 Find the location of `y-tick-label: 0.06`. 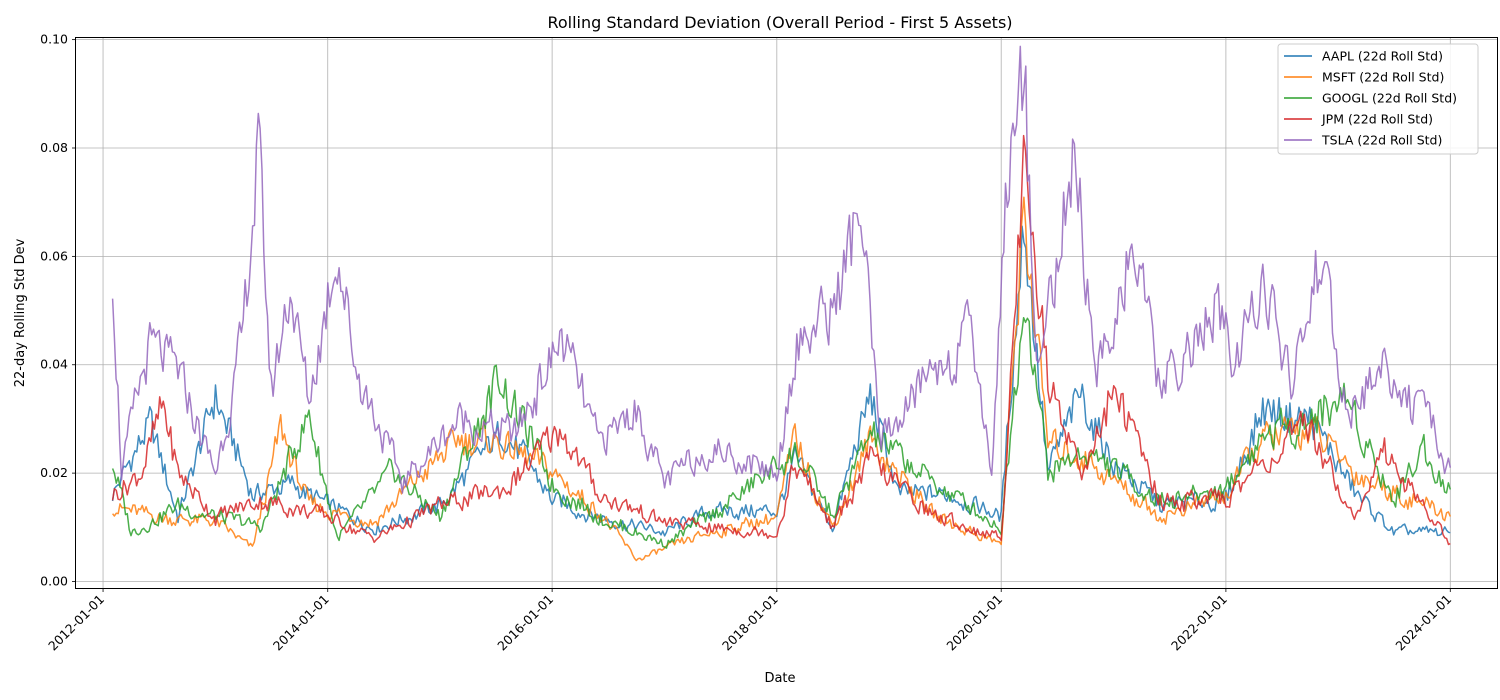

y-tick-label: 0.06 is located at coordinates (54, 255).